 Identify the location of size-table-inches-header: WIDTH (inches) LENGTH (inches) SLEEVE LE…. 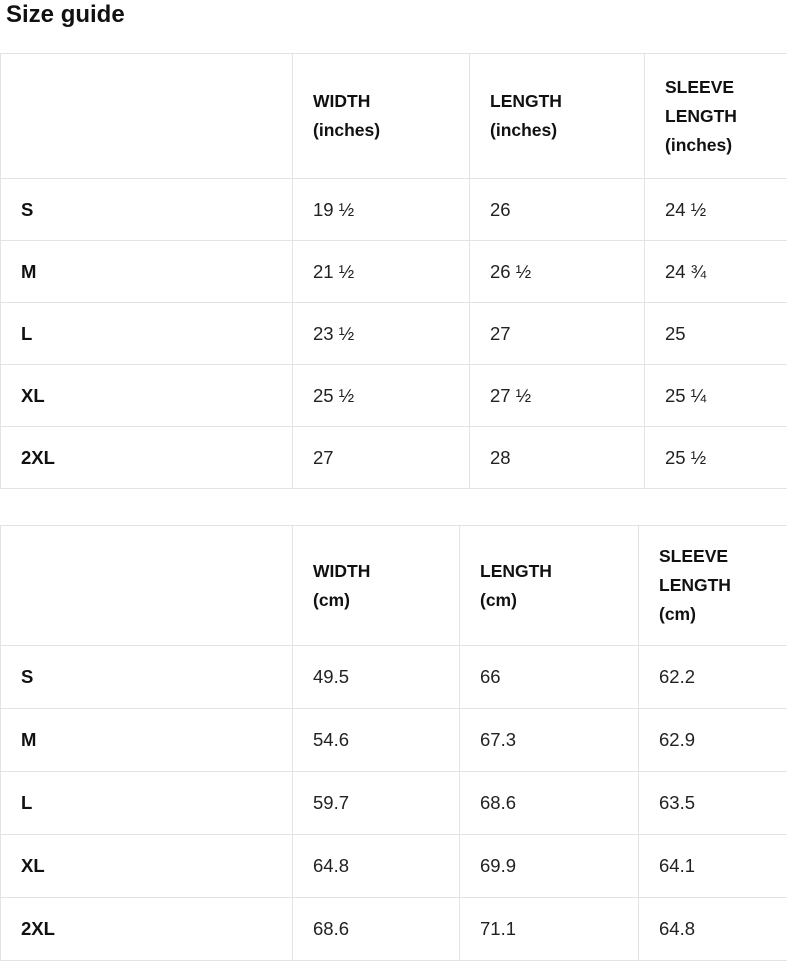
(394, 116).